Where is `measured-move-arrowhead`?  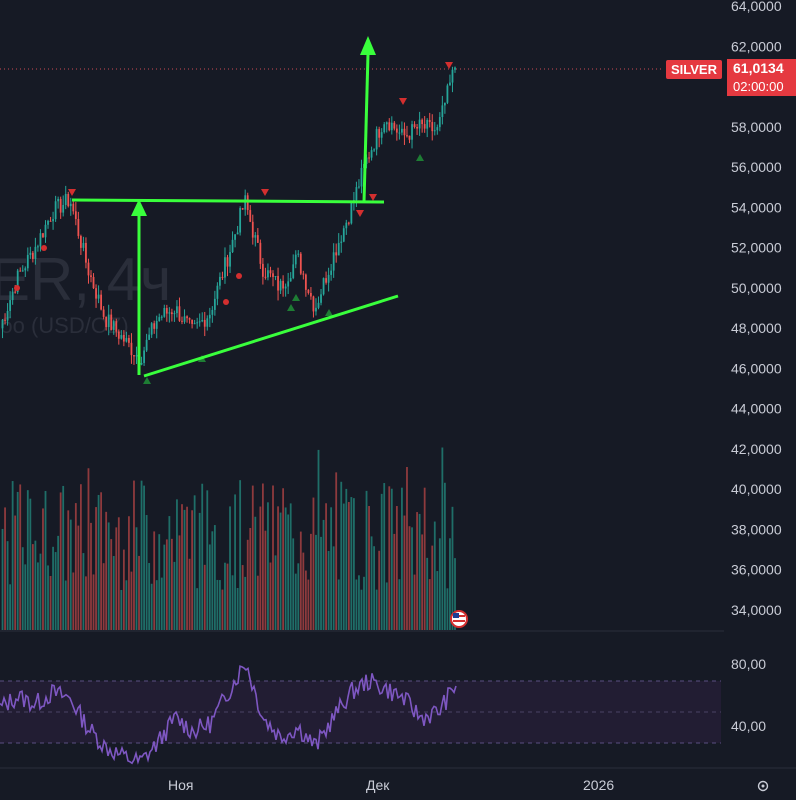 measured-move-arrowhead is located at coordinates (139, 207).